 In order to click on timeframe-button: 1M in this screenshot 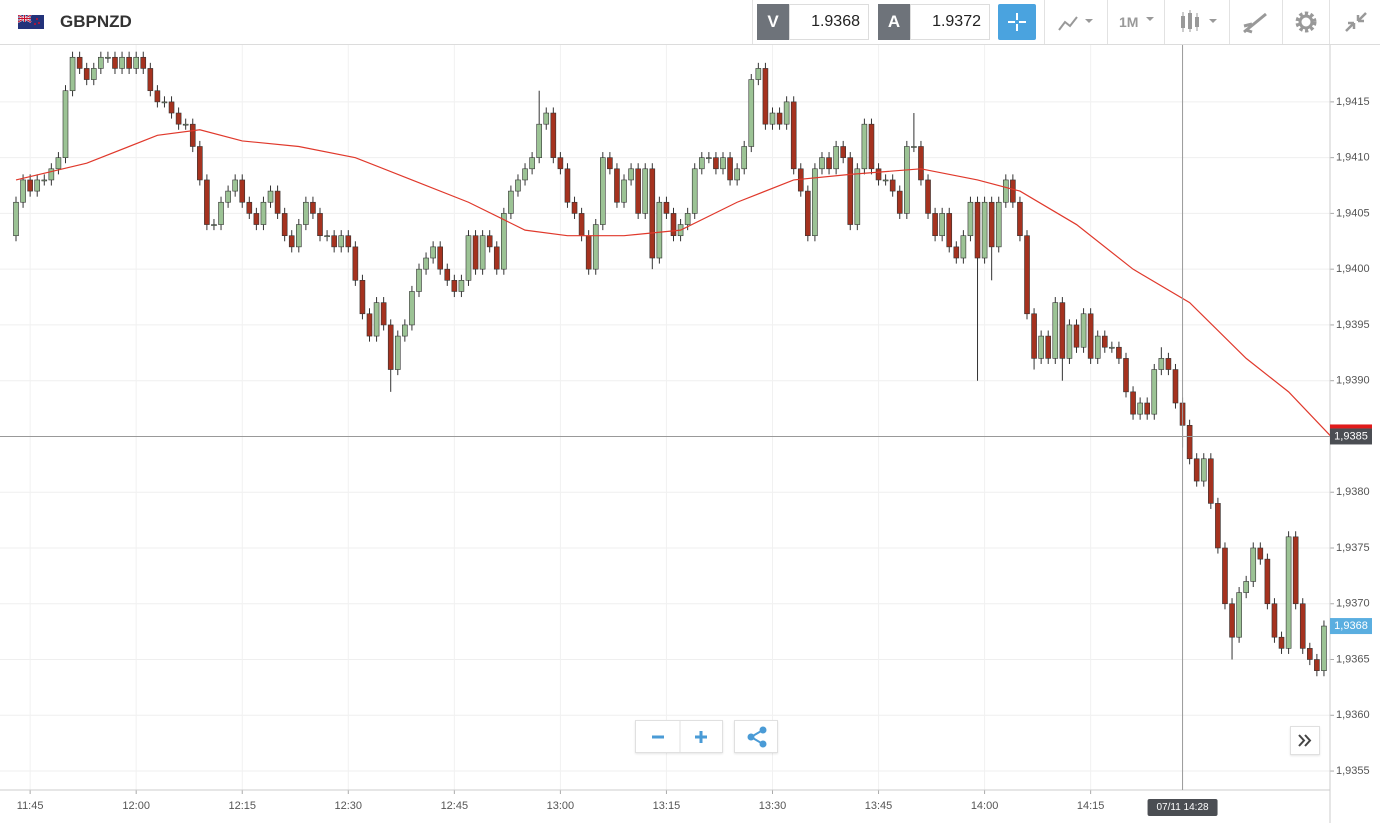, I will do `click(1135, 22)`.